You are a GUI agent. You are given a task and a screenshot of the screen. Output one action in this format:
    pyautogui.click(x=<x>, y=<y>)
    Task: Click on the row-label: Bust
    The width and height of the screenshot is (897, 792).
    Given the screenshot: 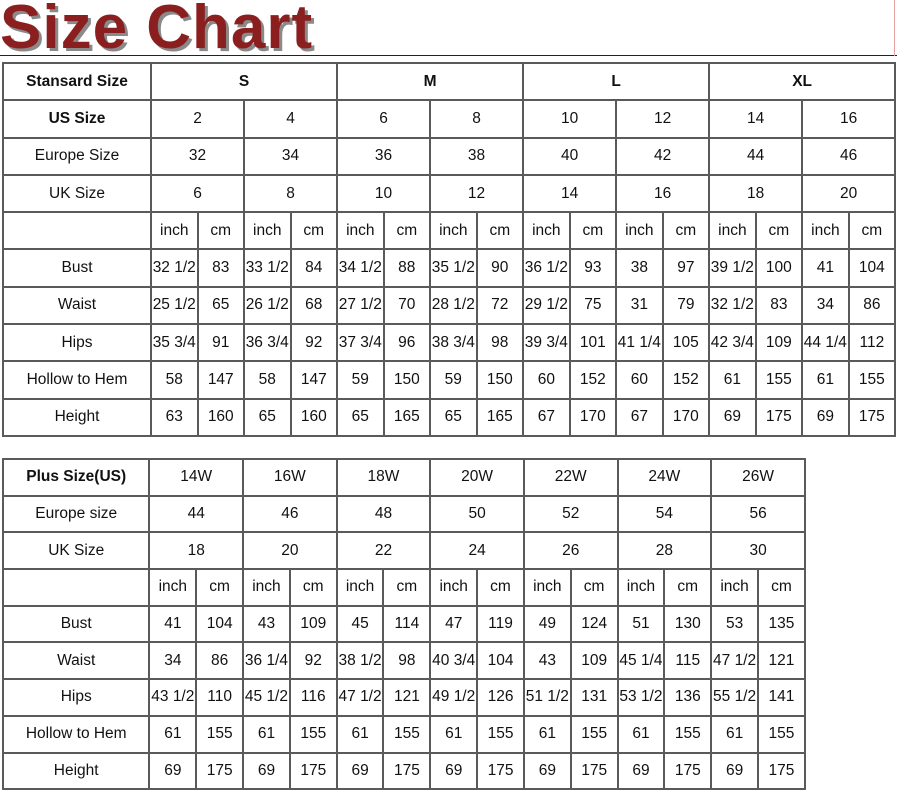 What is the action you would take?
    pyautogui.click(x=77, y=268)
    